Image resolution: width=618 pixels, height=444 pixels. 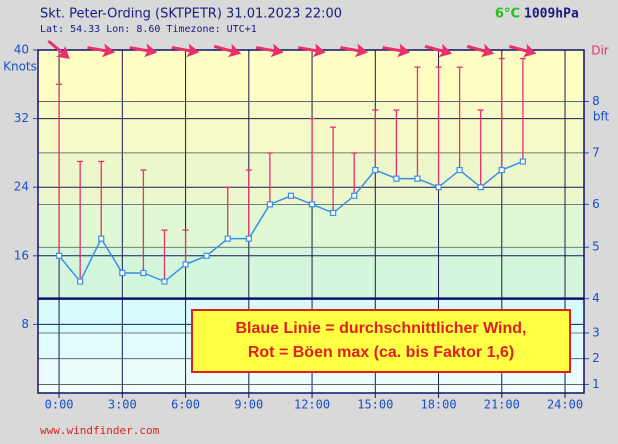 What do you see at coordinates (596, 152) in the screenshot?
I see `y2-tick-label: 7` at bounding box center [596, 152].